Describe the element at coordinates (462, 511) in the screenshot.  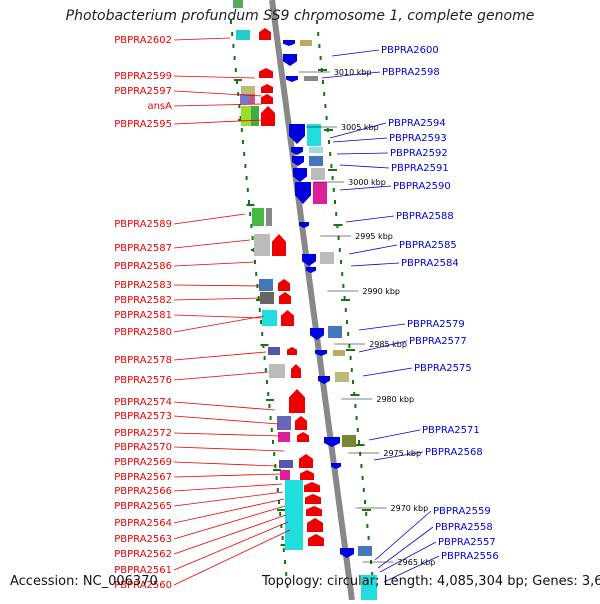
I see `right-gene-label: PBPRA2559` at that location.